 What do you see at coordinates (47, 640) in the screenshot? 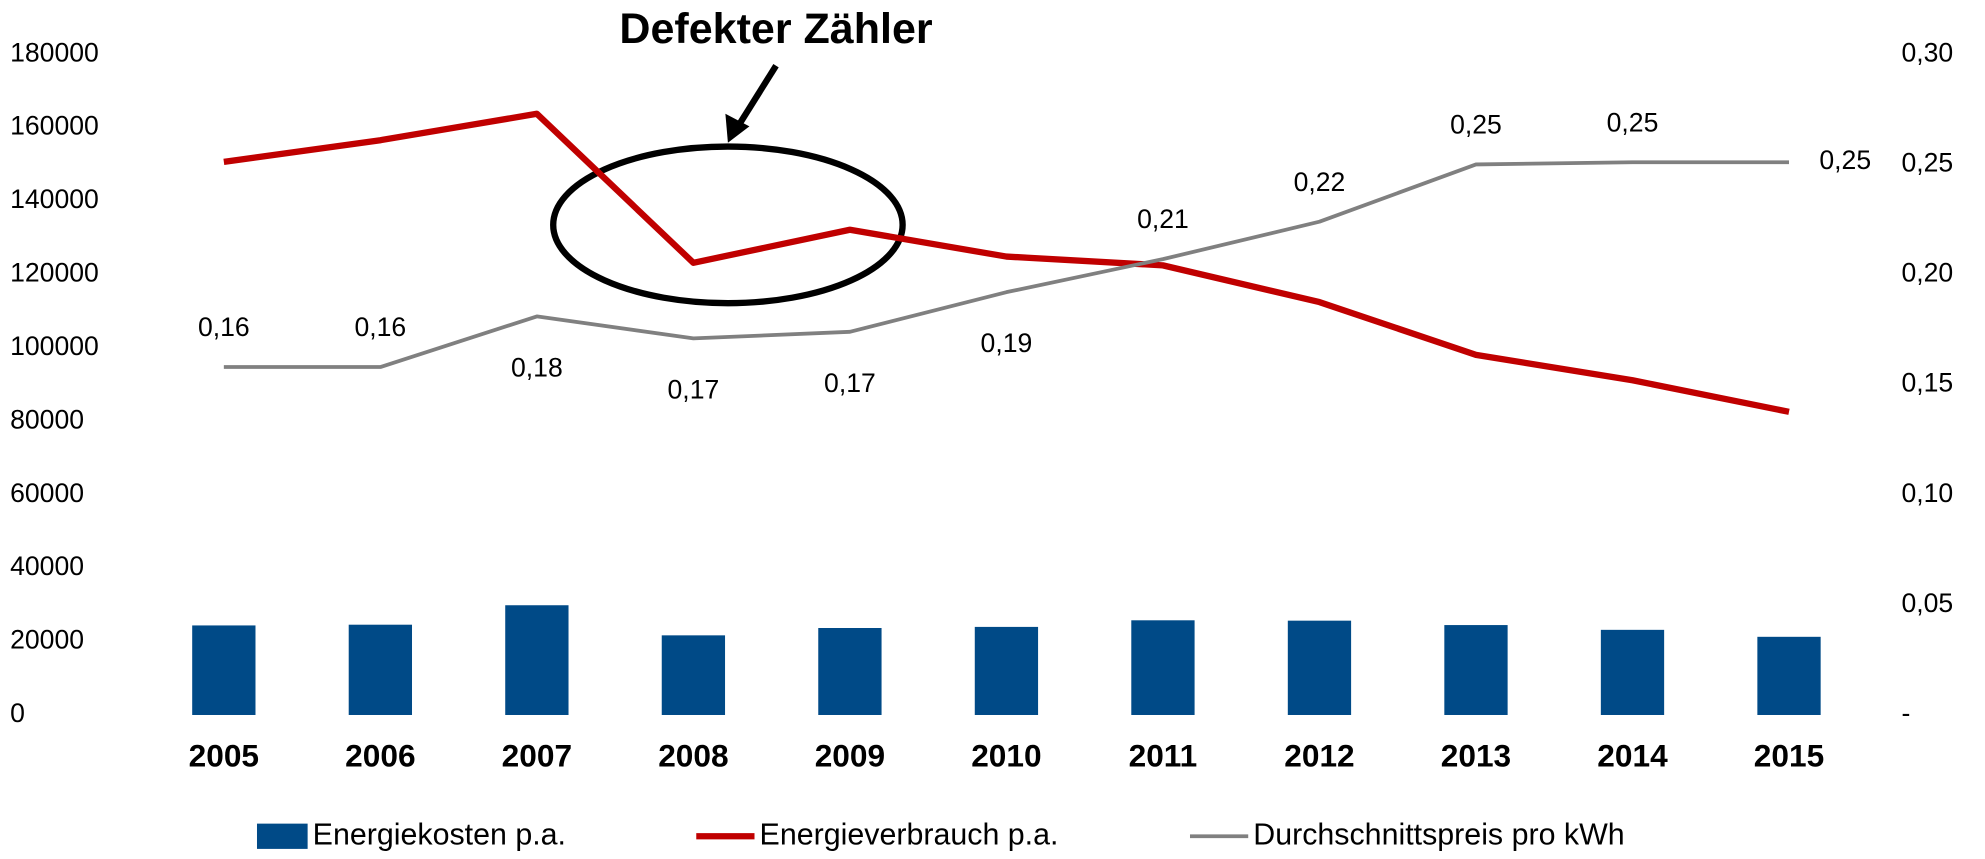
I see `y-tick-label: 20000` at bounding box center [47, 640].